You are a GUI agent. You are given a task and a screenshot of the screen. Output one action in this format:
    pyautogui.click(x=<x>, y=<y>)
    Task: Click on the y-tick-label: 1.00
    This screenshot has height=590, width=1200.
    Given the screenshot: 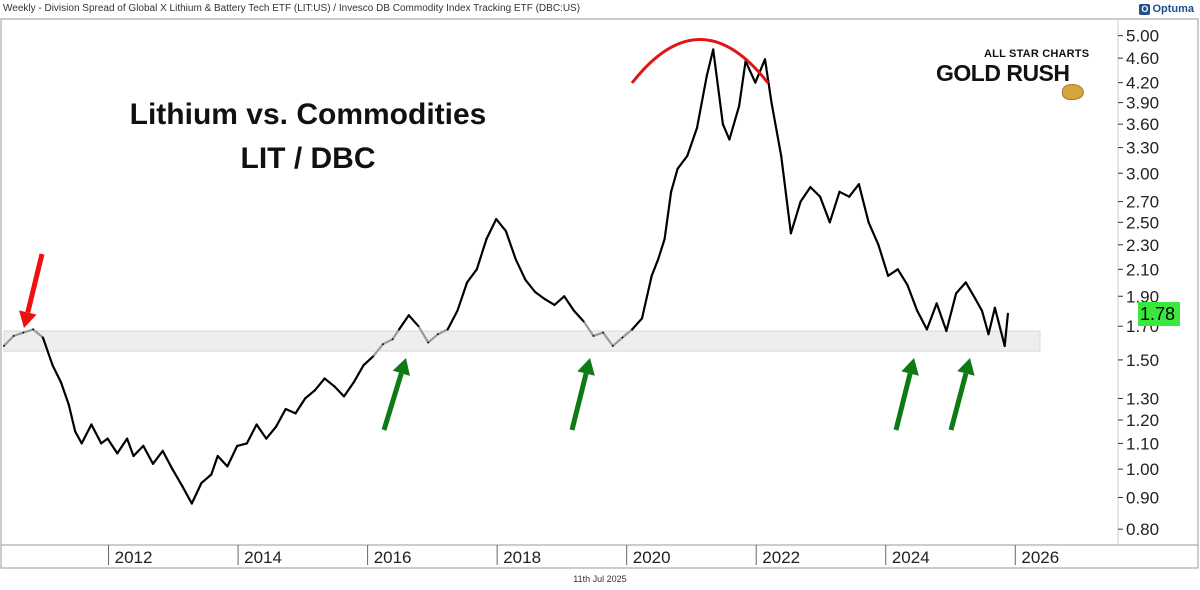 What is the action you would take?
    pyautogui.click(x=1142, y=469)
    